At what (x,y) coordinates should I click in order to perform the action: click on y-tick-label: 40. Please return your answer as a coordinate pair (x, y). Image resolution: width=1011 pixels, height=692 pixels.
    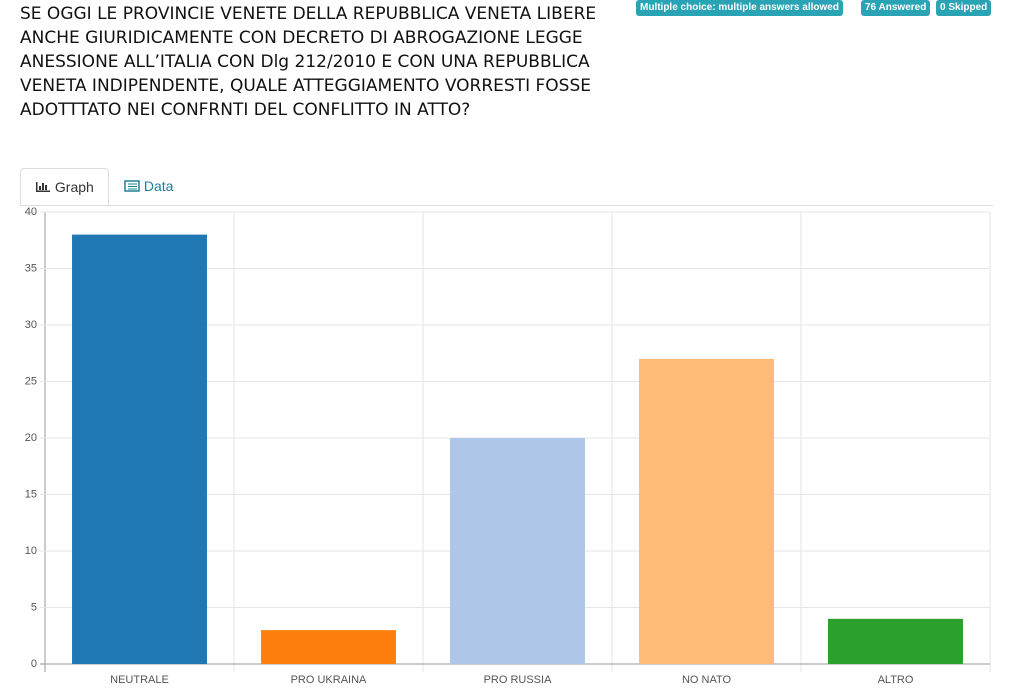
    Looking at the image, I should click on (31, 212).